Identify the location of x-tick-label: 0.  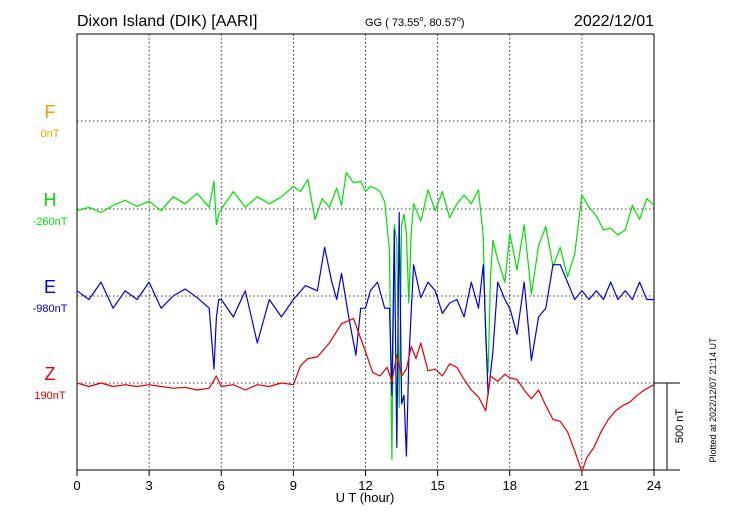
(76, 485).